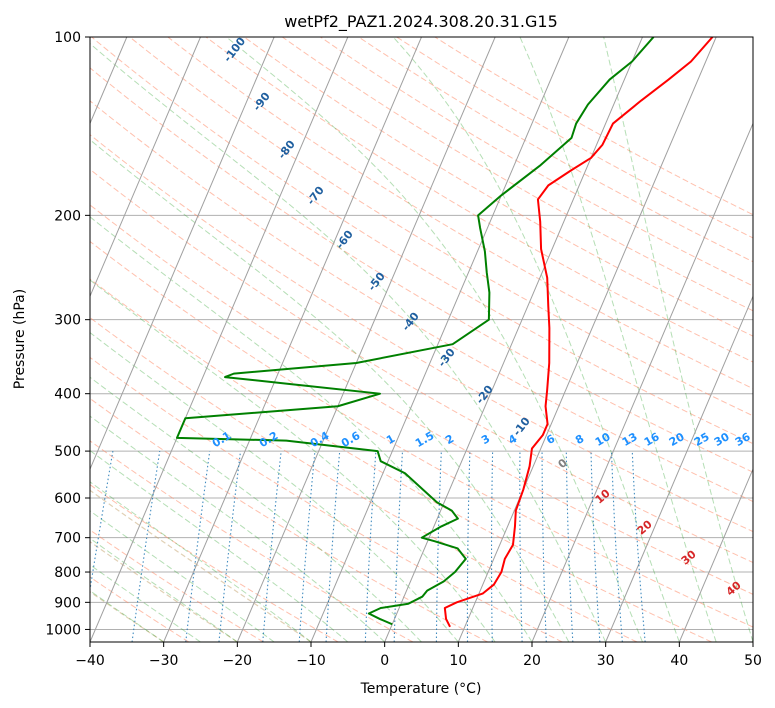 This screenshot has width=775, height=708. Describe the element at coordinates (238, 661) in the screenshot. I see `x-tick-label: −20` at that location.